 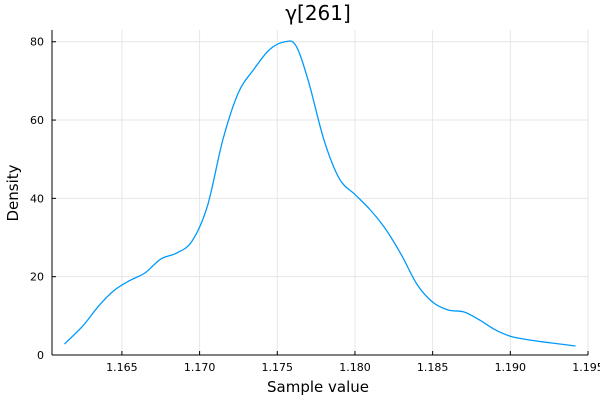 What do you see at coordinates (40, 355) in the screenshot?
I see `y-tick-label: 0` at bounding box center [40, 355].